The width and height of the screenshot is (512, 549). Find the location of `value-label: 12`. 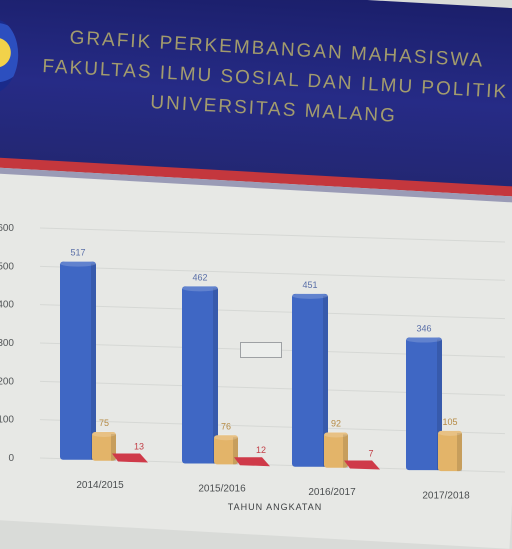

value-label: 12 is located at coordinates (261, 450).